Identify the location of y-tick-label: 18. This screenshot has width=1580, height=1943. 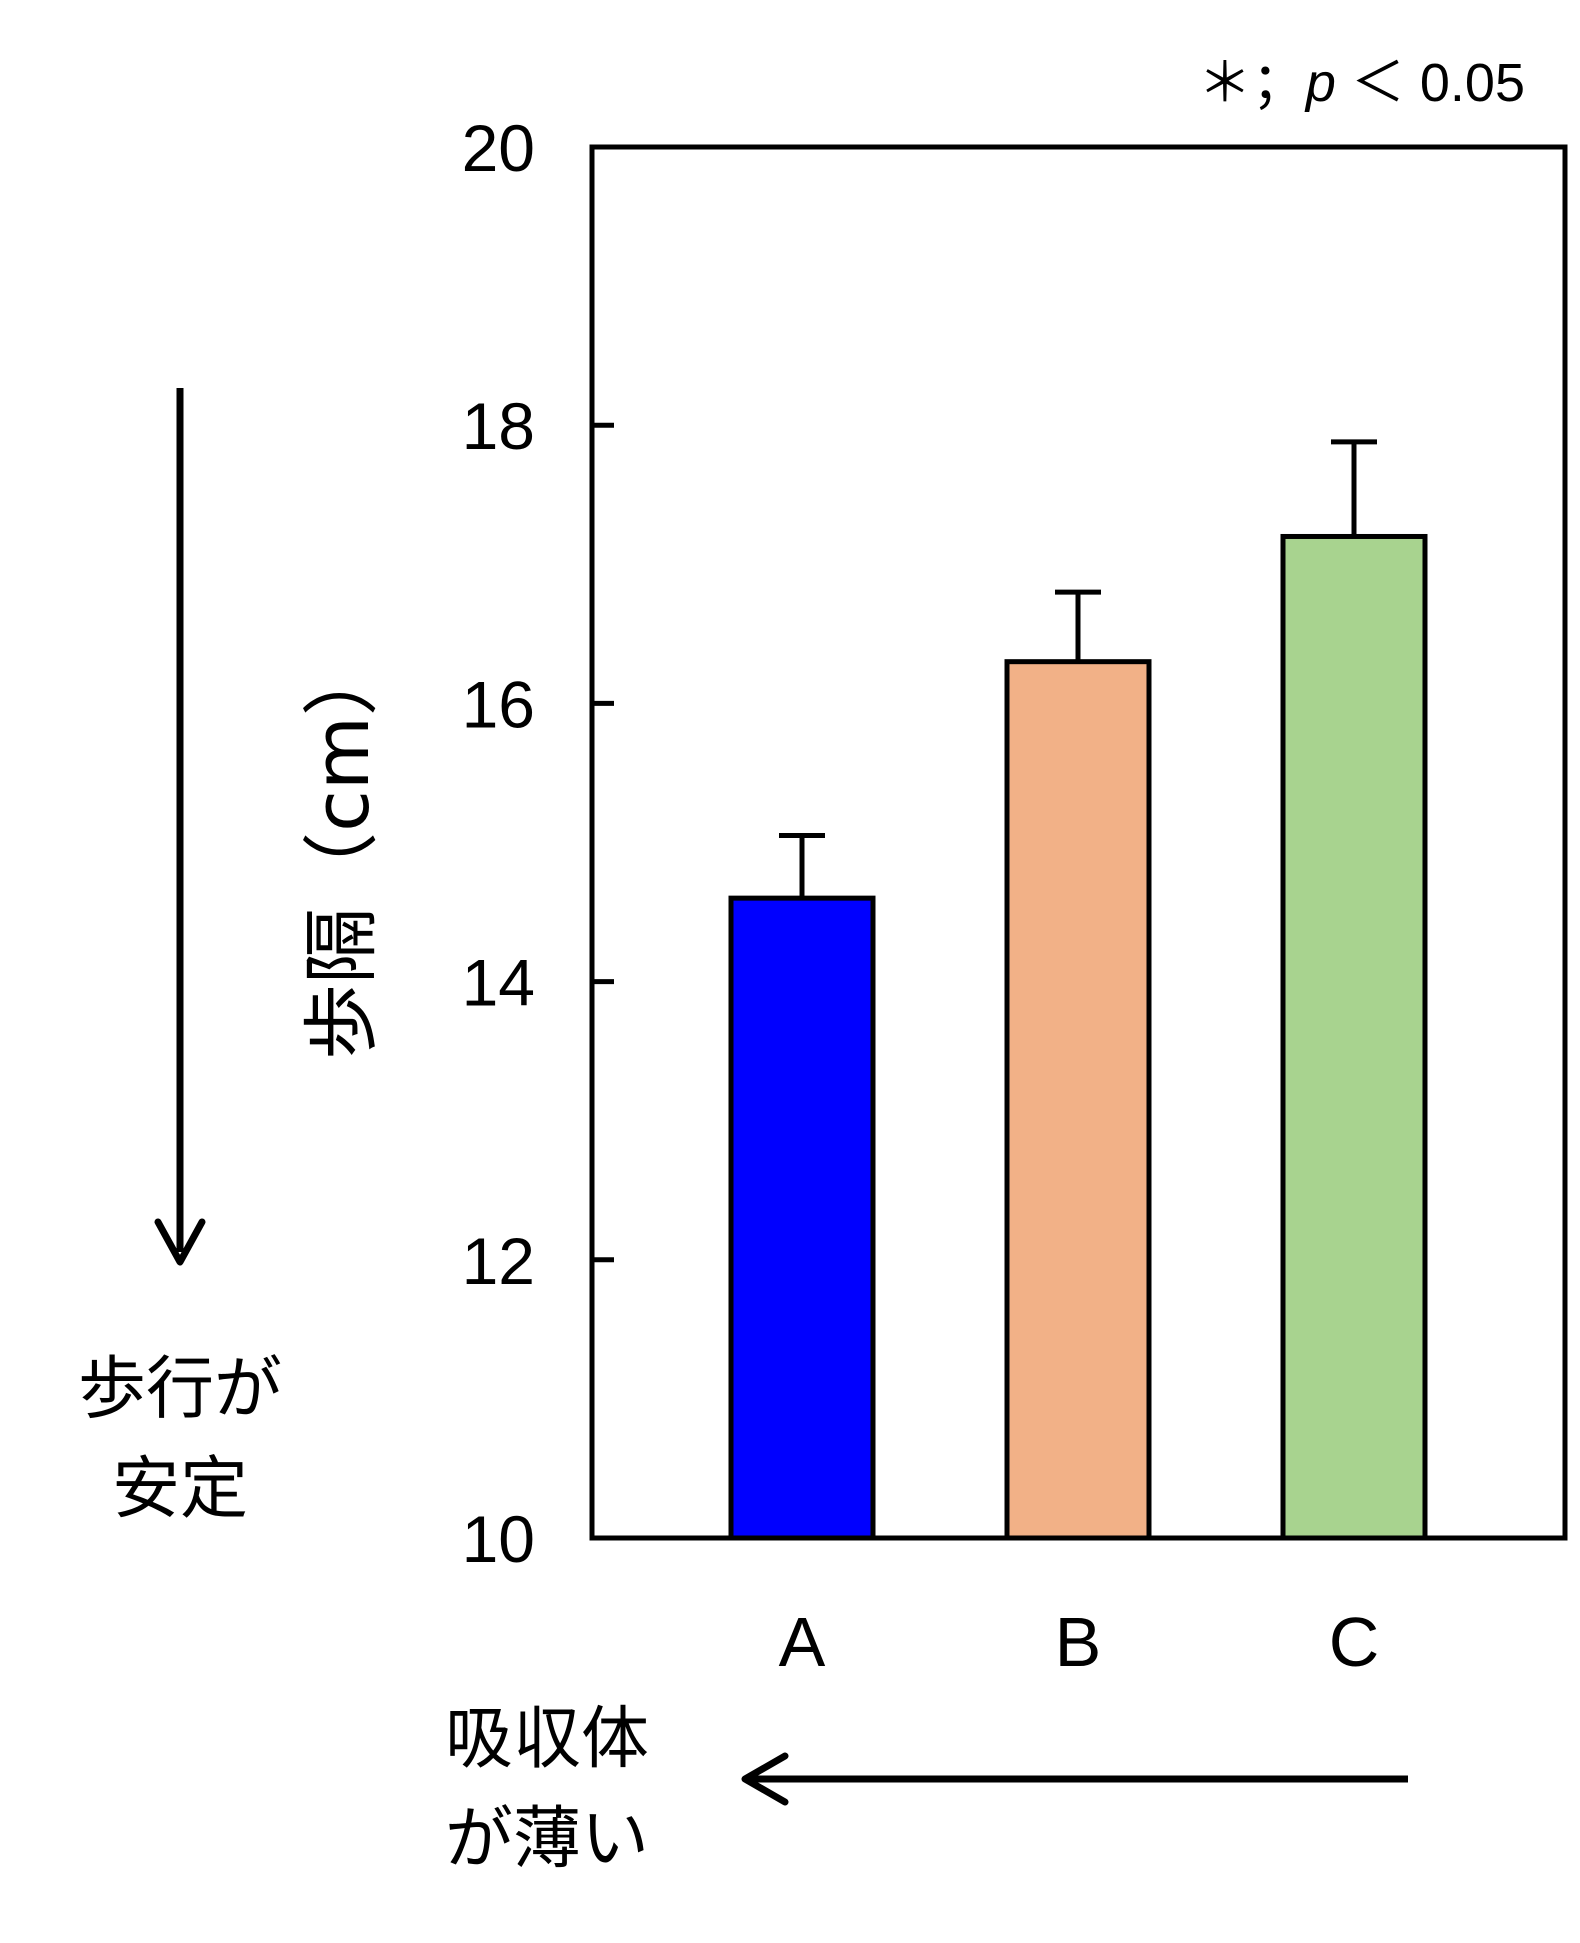
(498, 426).